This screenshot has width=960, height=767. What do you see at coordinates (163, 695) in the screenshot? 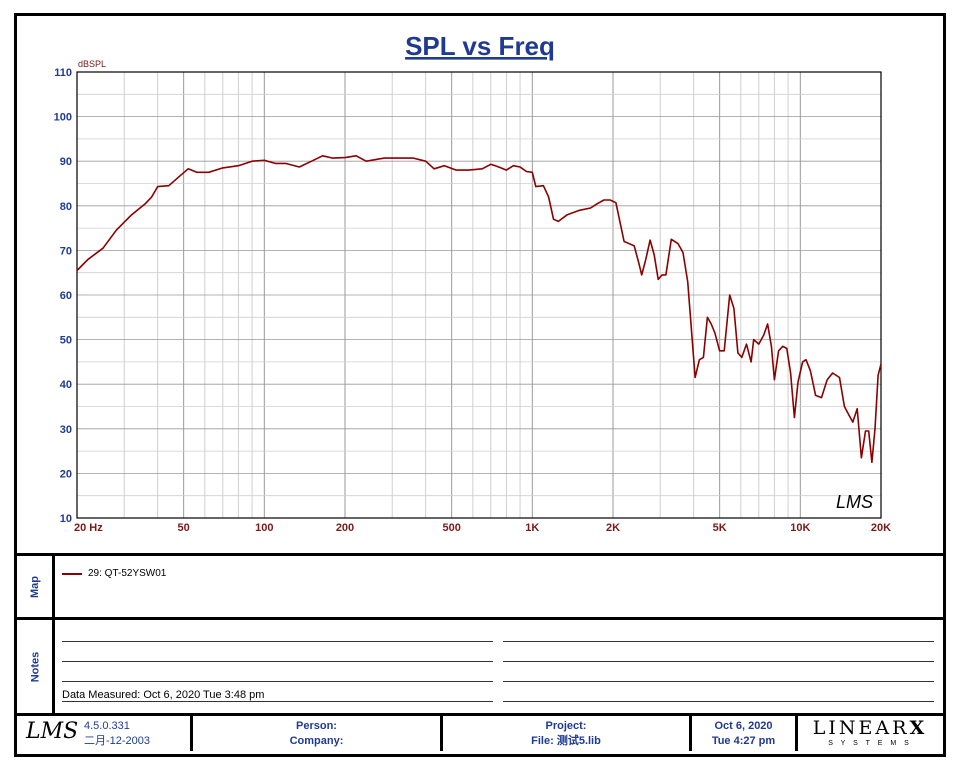
I see `data-measured: Data Measured: Oct 6, 2020 Tue 3:48 pm` at bounding box center [163, 695].